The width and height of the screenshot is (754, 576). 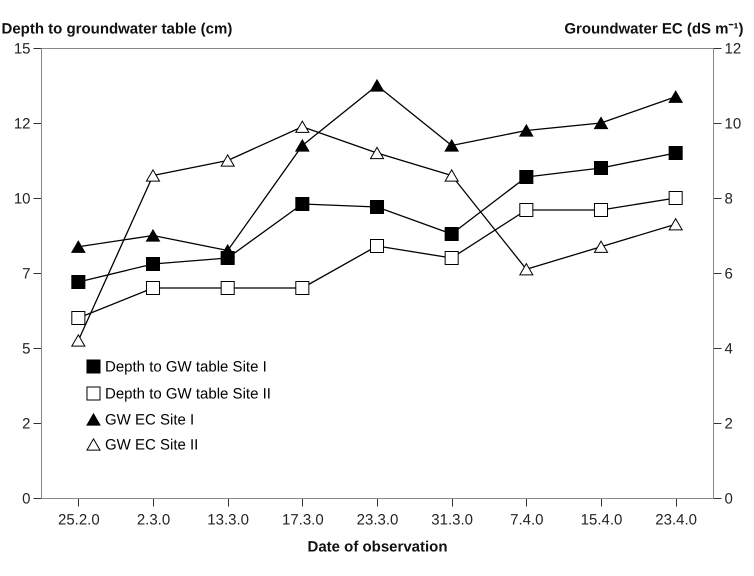 What do you see at coordinates (676, 520) in the screenshot?
I see `x-tick-label: 23.4.0` at bounding box center [676, 520].